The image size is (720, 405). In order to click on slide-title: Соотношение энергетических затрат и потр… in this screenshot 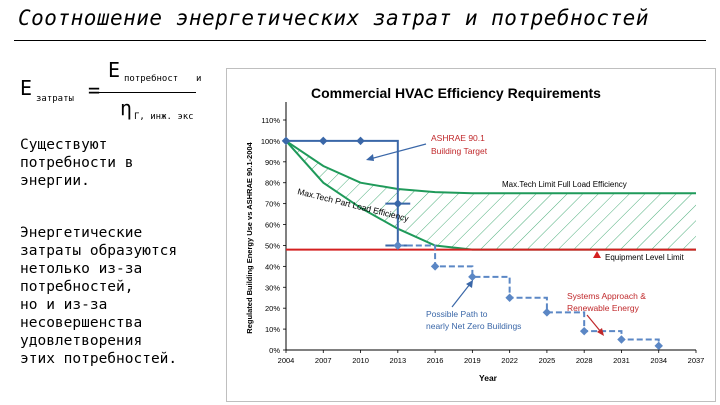, I will do `click(333, 18)`.